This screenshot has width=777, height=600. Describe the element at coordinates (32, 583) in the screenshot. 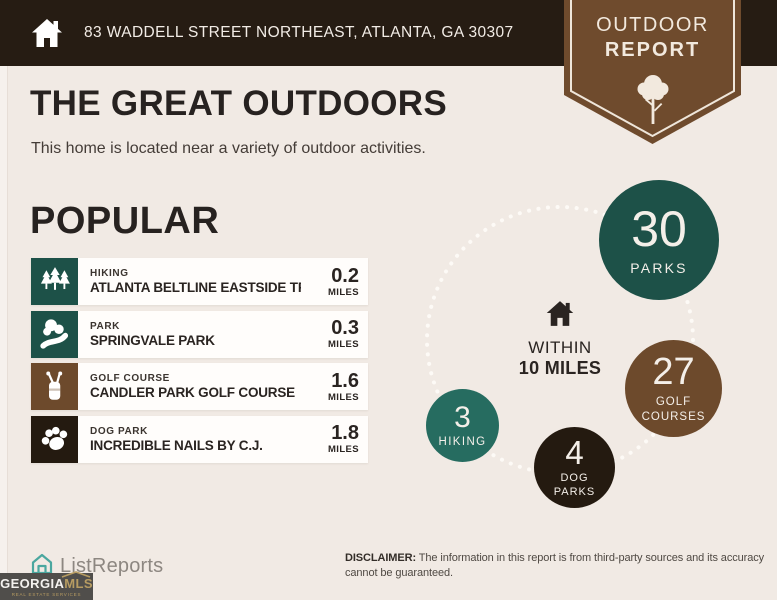

I see `georgia-mls-name-part1: GEORGIA` at that location.